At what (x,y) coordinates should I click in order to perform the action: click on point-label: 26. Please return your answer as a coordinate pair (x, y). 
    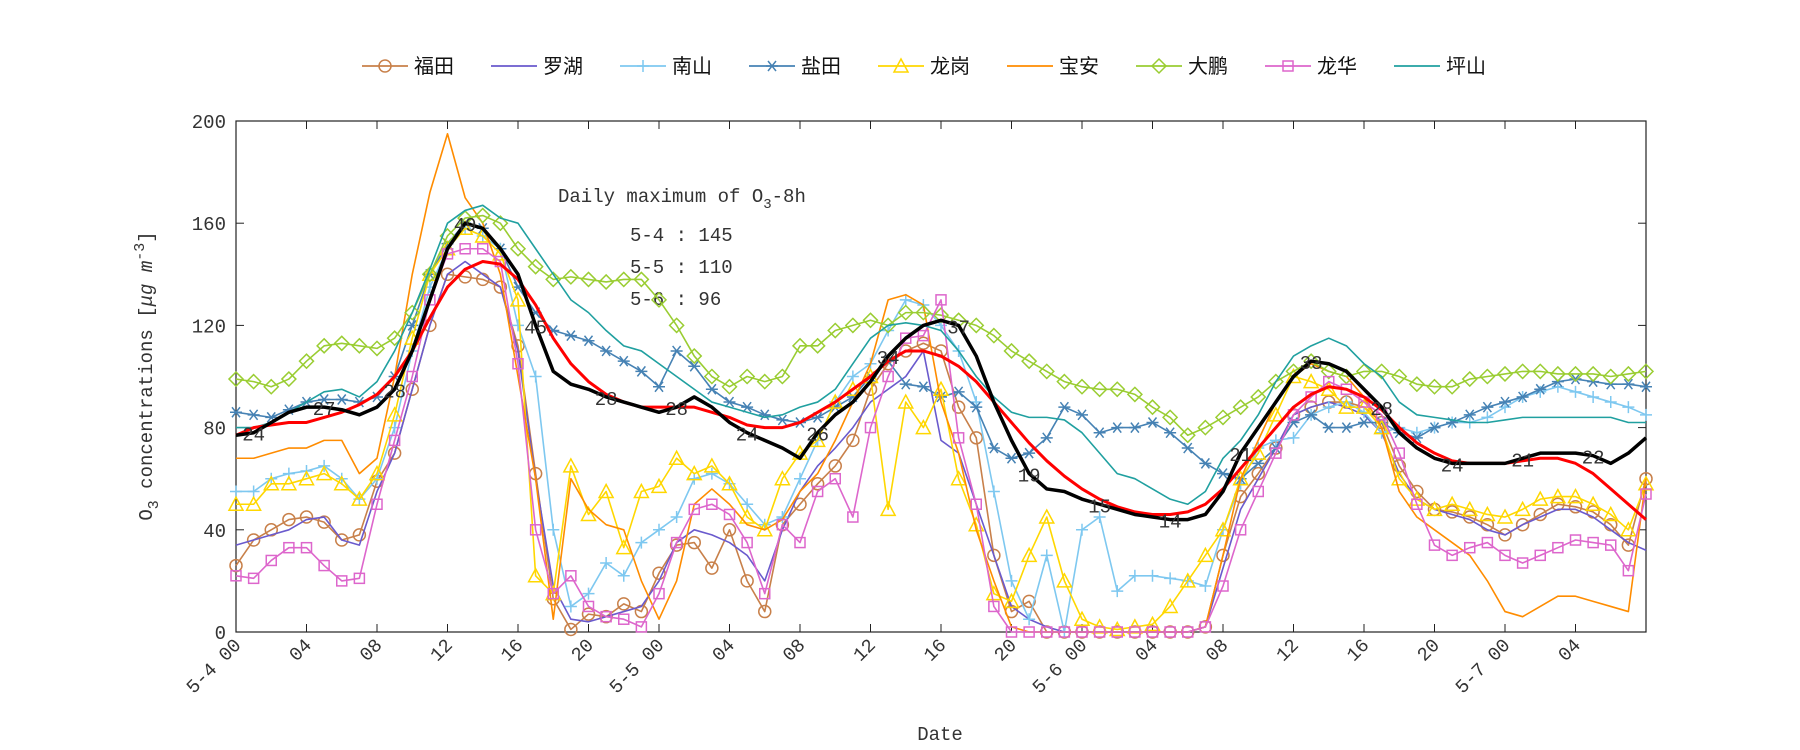
    Looking at the image, I should click on (817, 436).